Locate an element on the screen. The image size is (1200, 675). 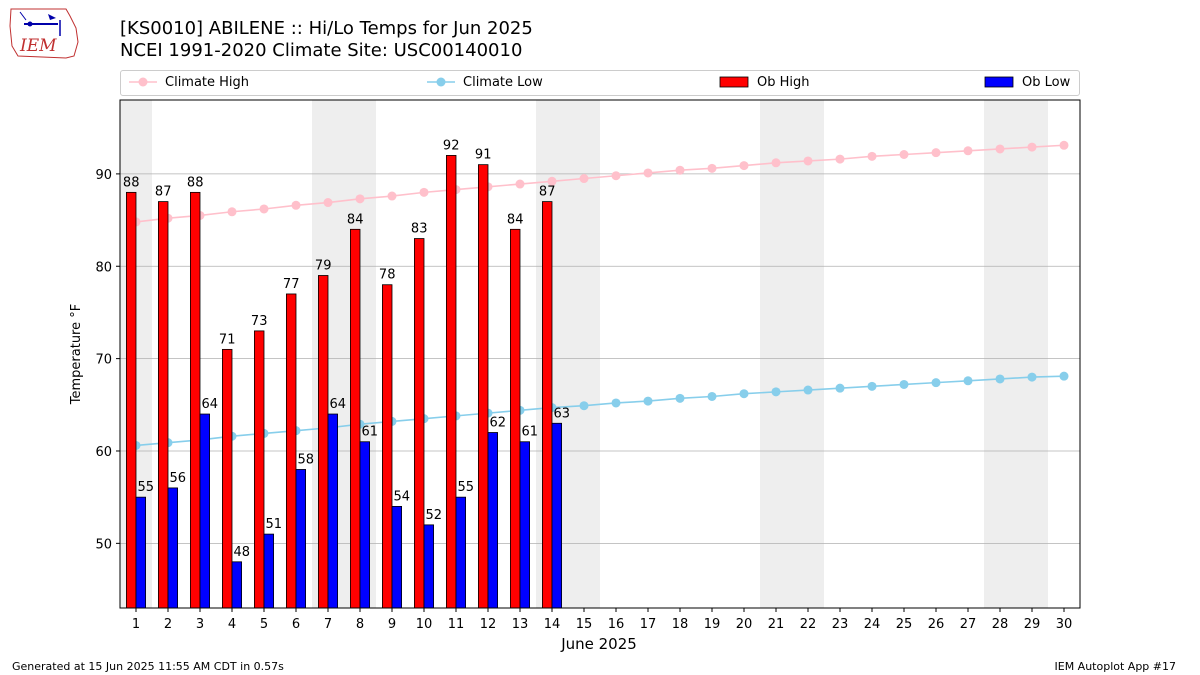
x-tick-label-26: 26 is located at coordinates (936, 624).